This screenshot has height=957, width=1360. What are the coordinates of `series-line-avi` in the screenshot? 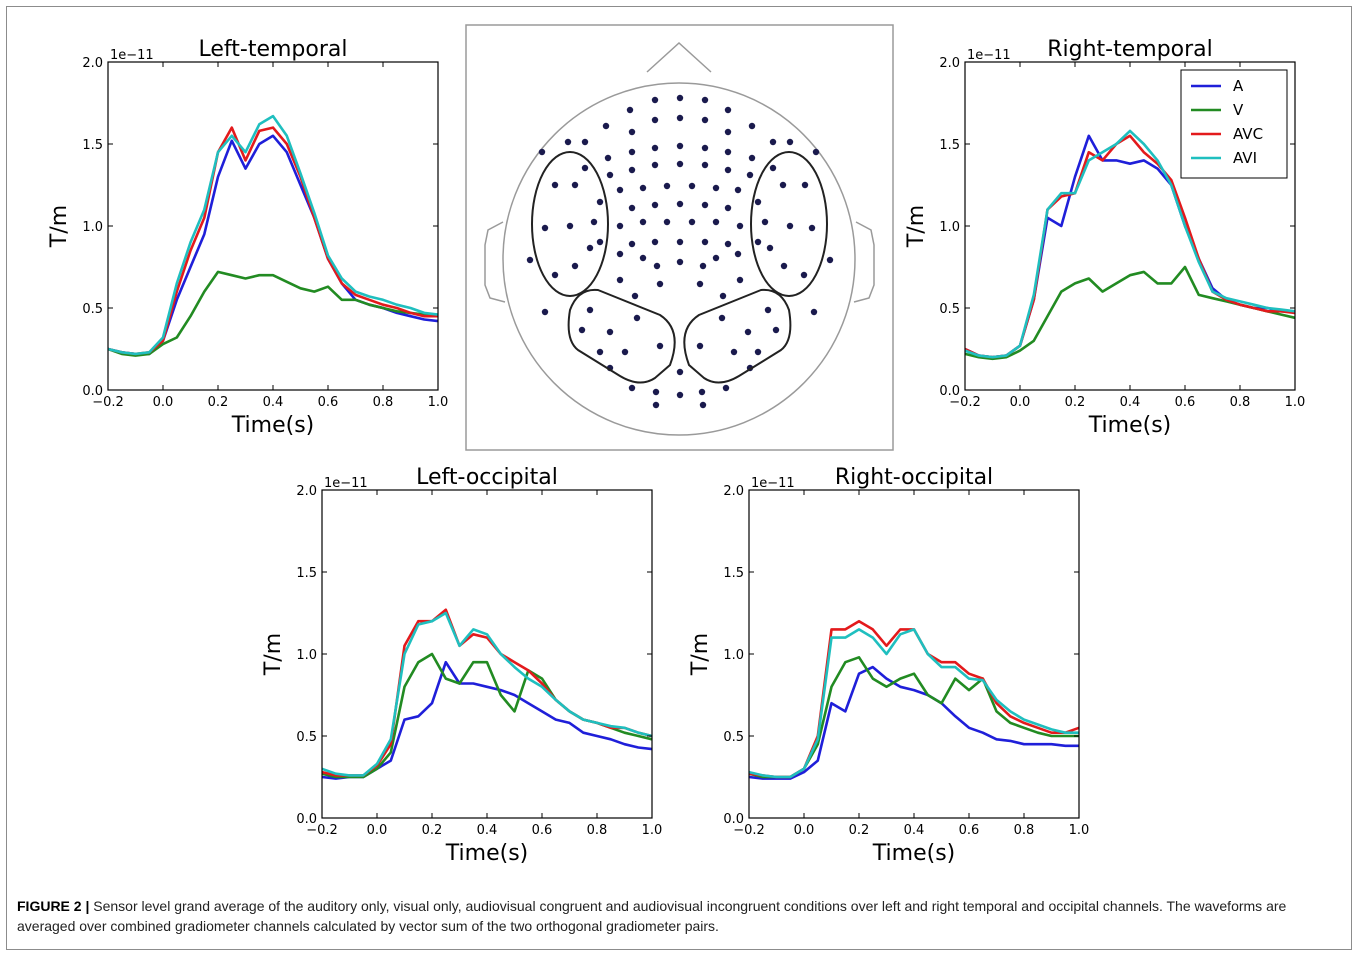 It's located at (273, 235).